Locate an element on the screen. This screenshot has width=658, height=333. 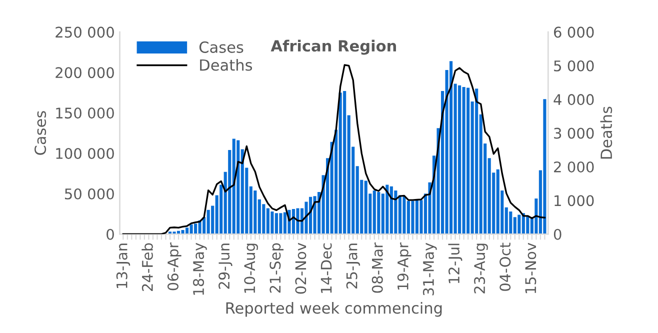
y2-tick-label: 3 000 is located at coordinates (574, 133).